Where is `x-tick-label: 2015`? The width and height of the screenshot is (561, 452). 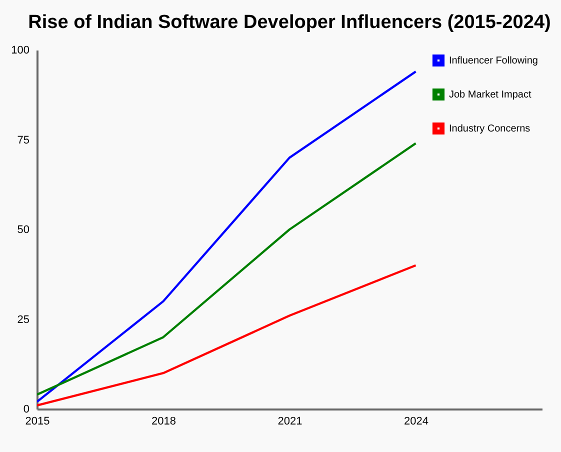
x-tick-label: 2015 is located at coordinates (37, 422).